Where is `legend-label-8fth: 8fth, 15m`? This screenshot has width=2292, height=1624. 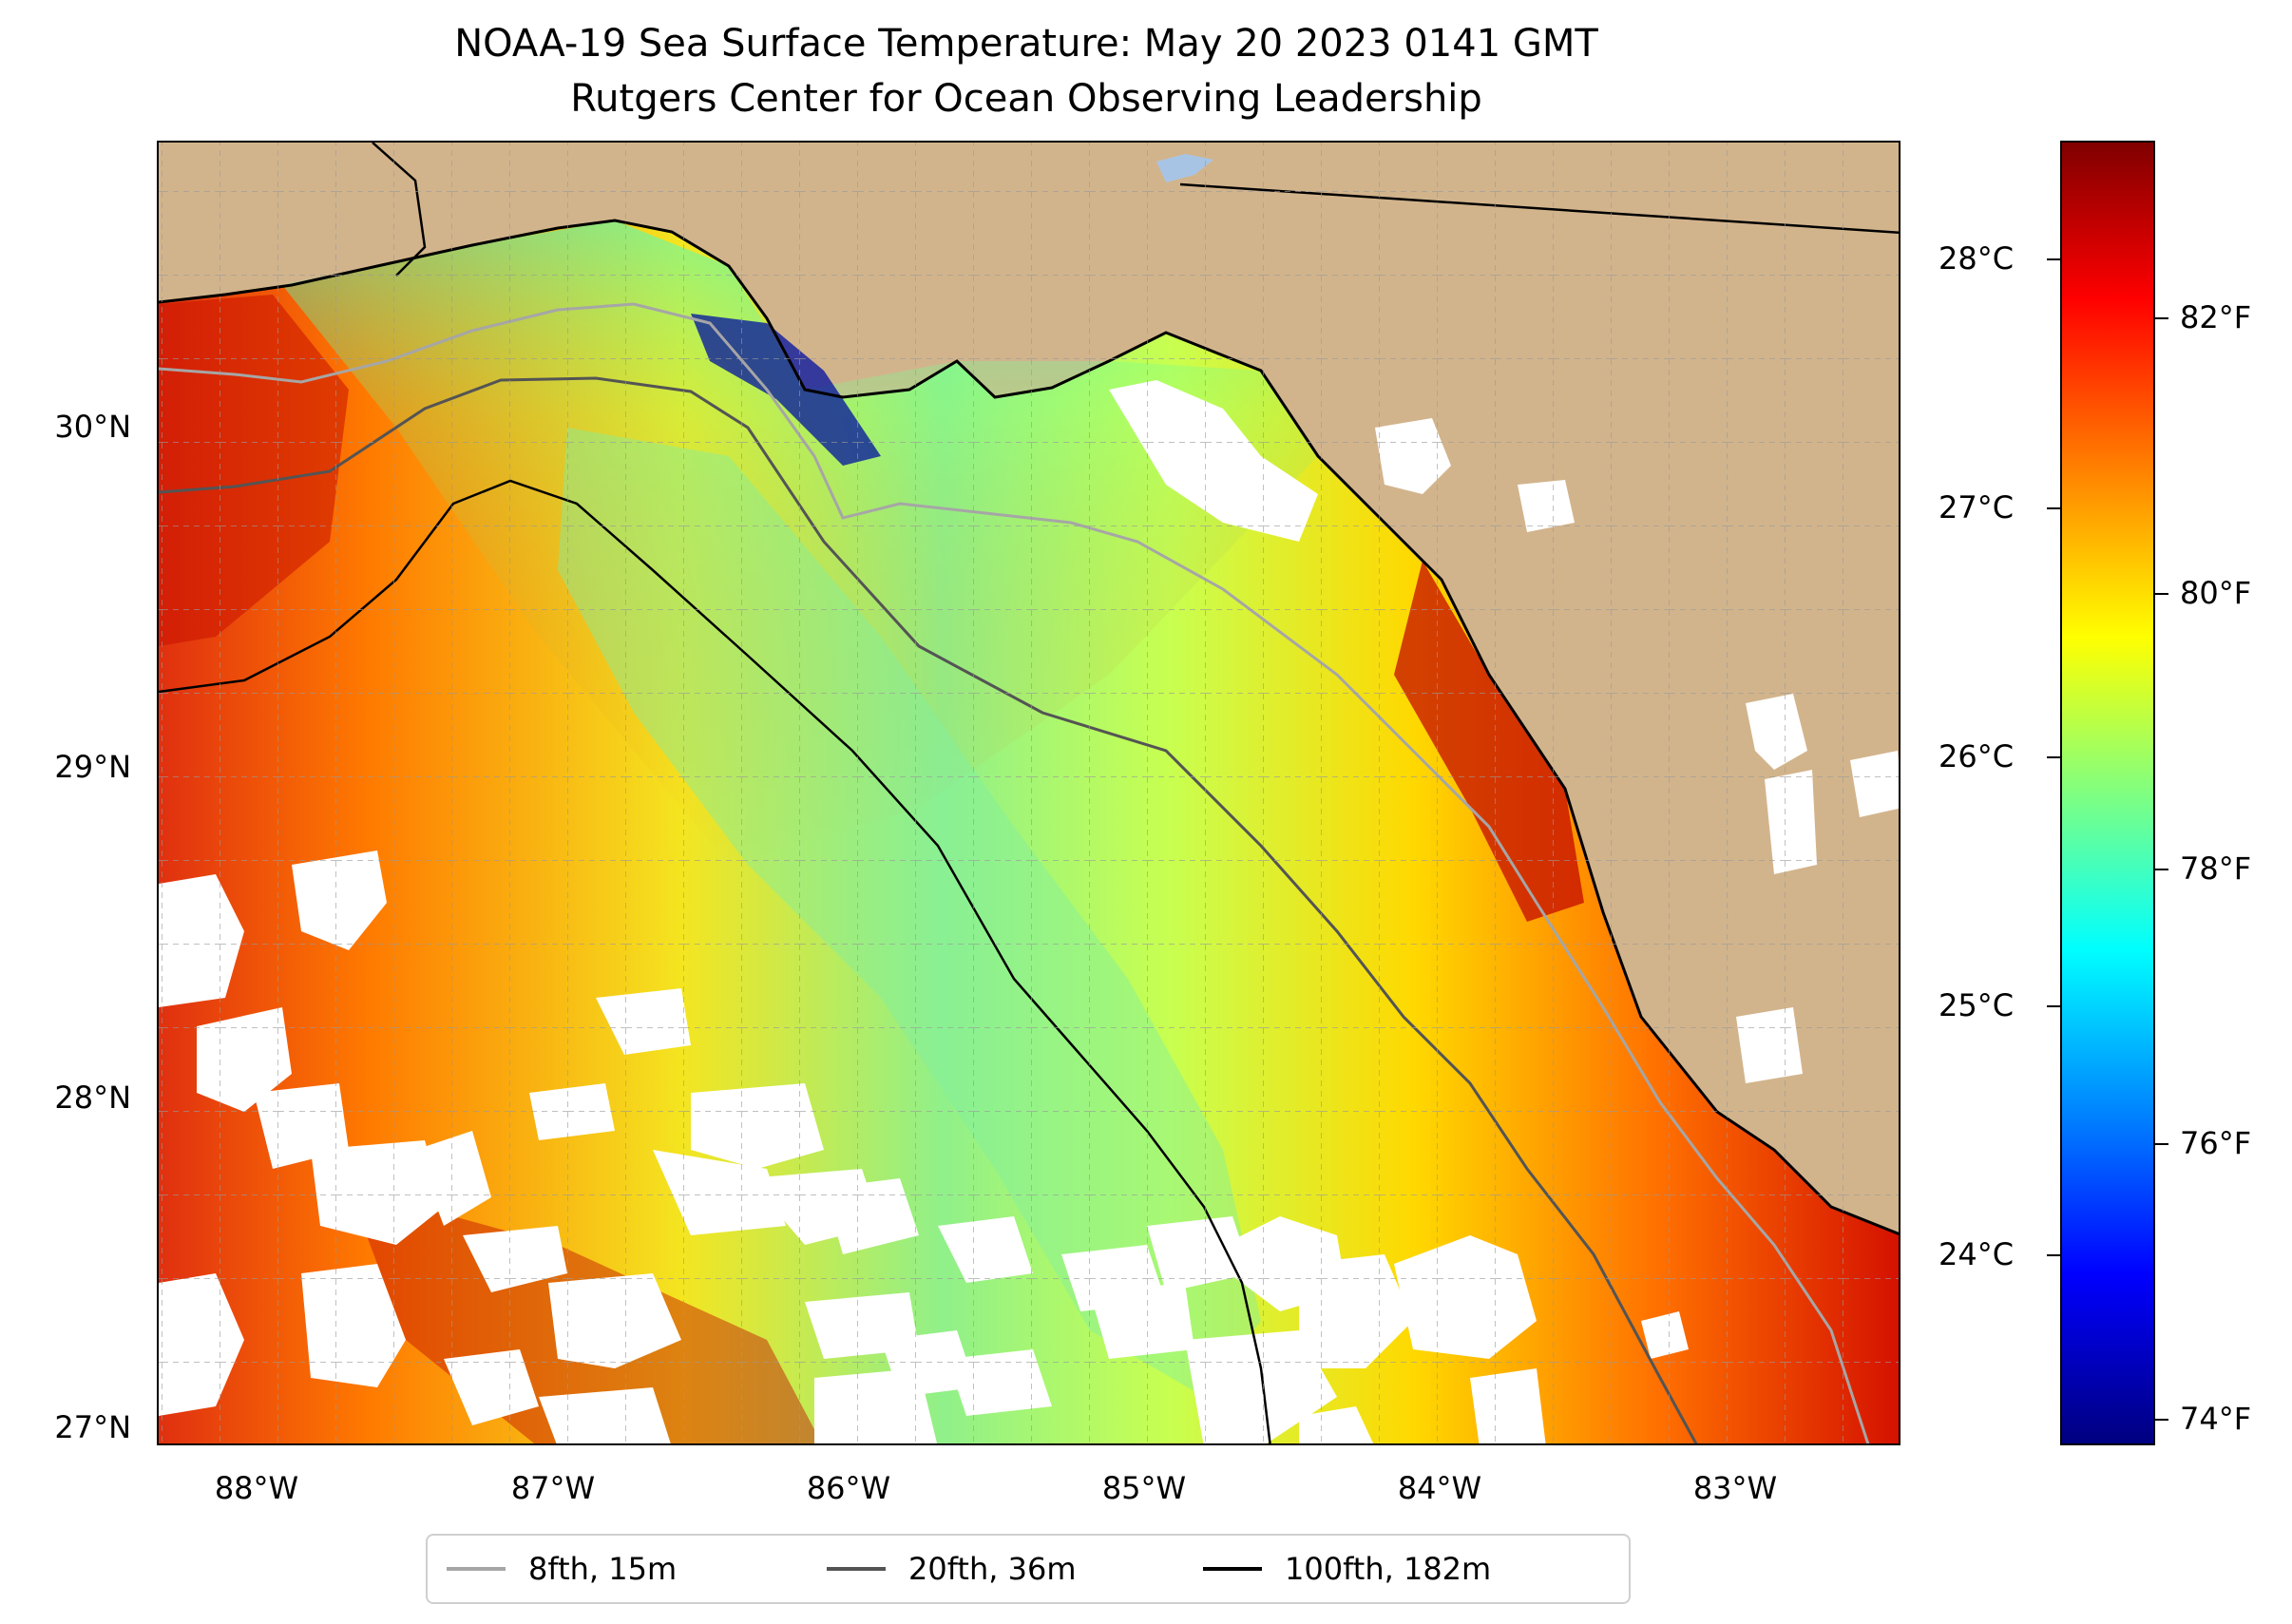 legend-label-8fth: 8fth, 15m is located at coordinates (603, 1569).